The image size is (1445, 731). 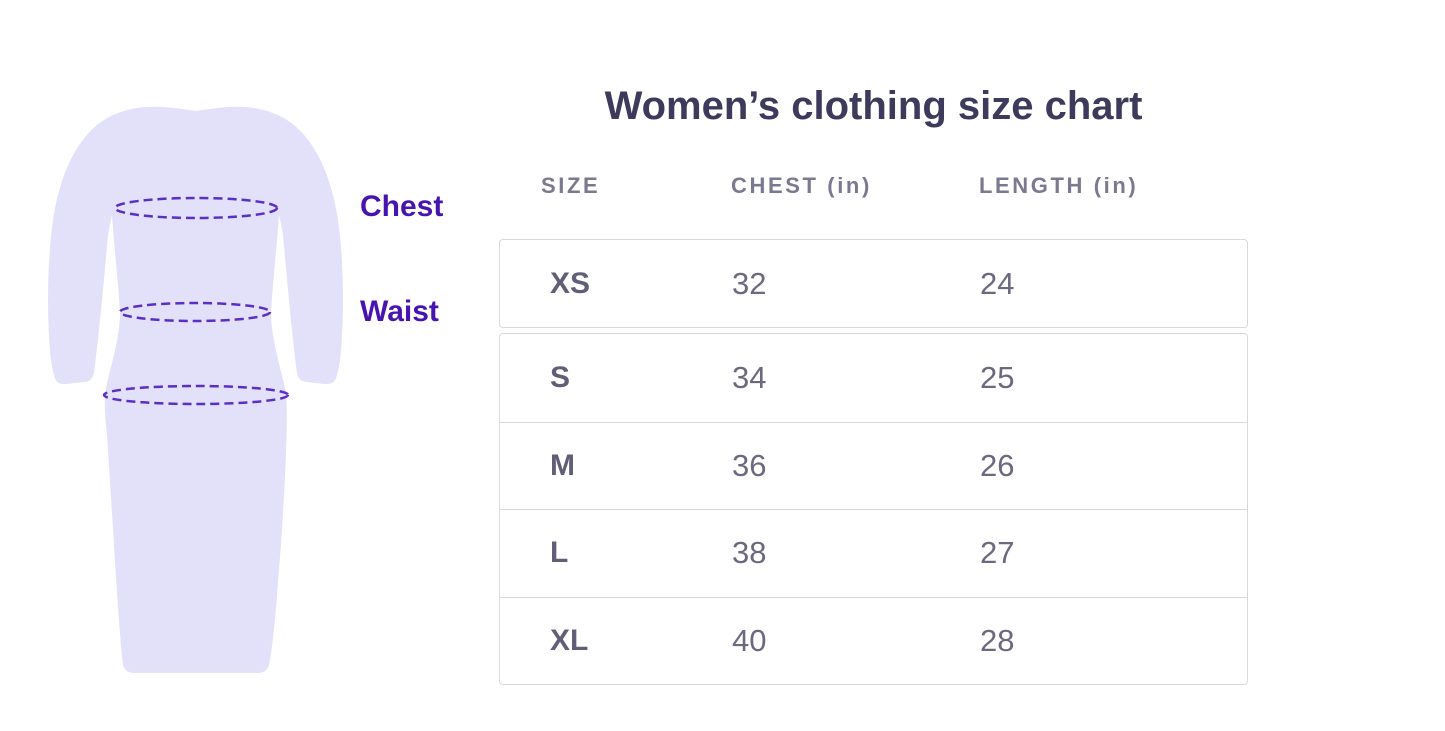 What do you see at coordinates (195, 312) in the screenshot?
I see `waist-measure-line` at bounding box center [195, 312].